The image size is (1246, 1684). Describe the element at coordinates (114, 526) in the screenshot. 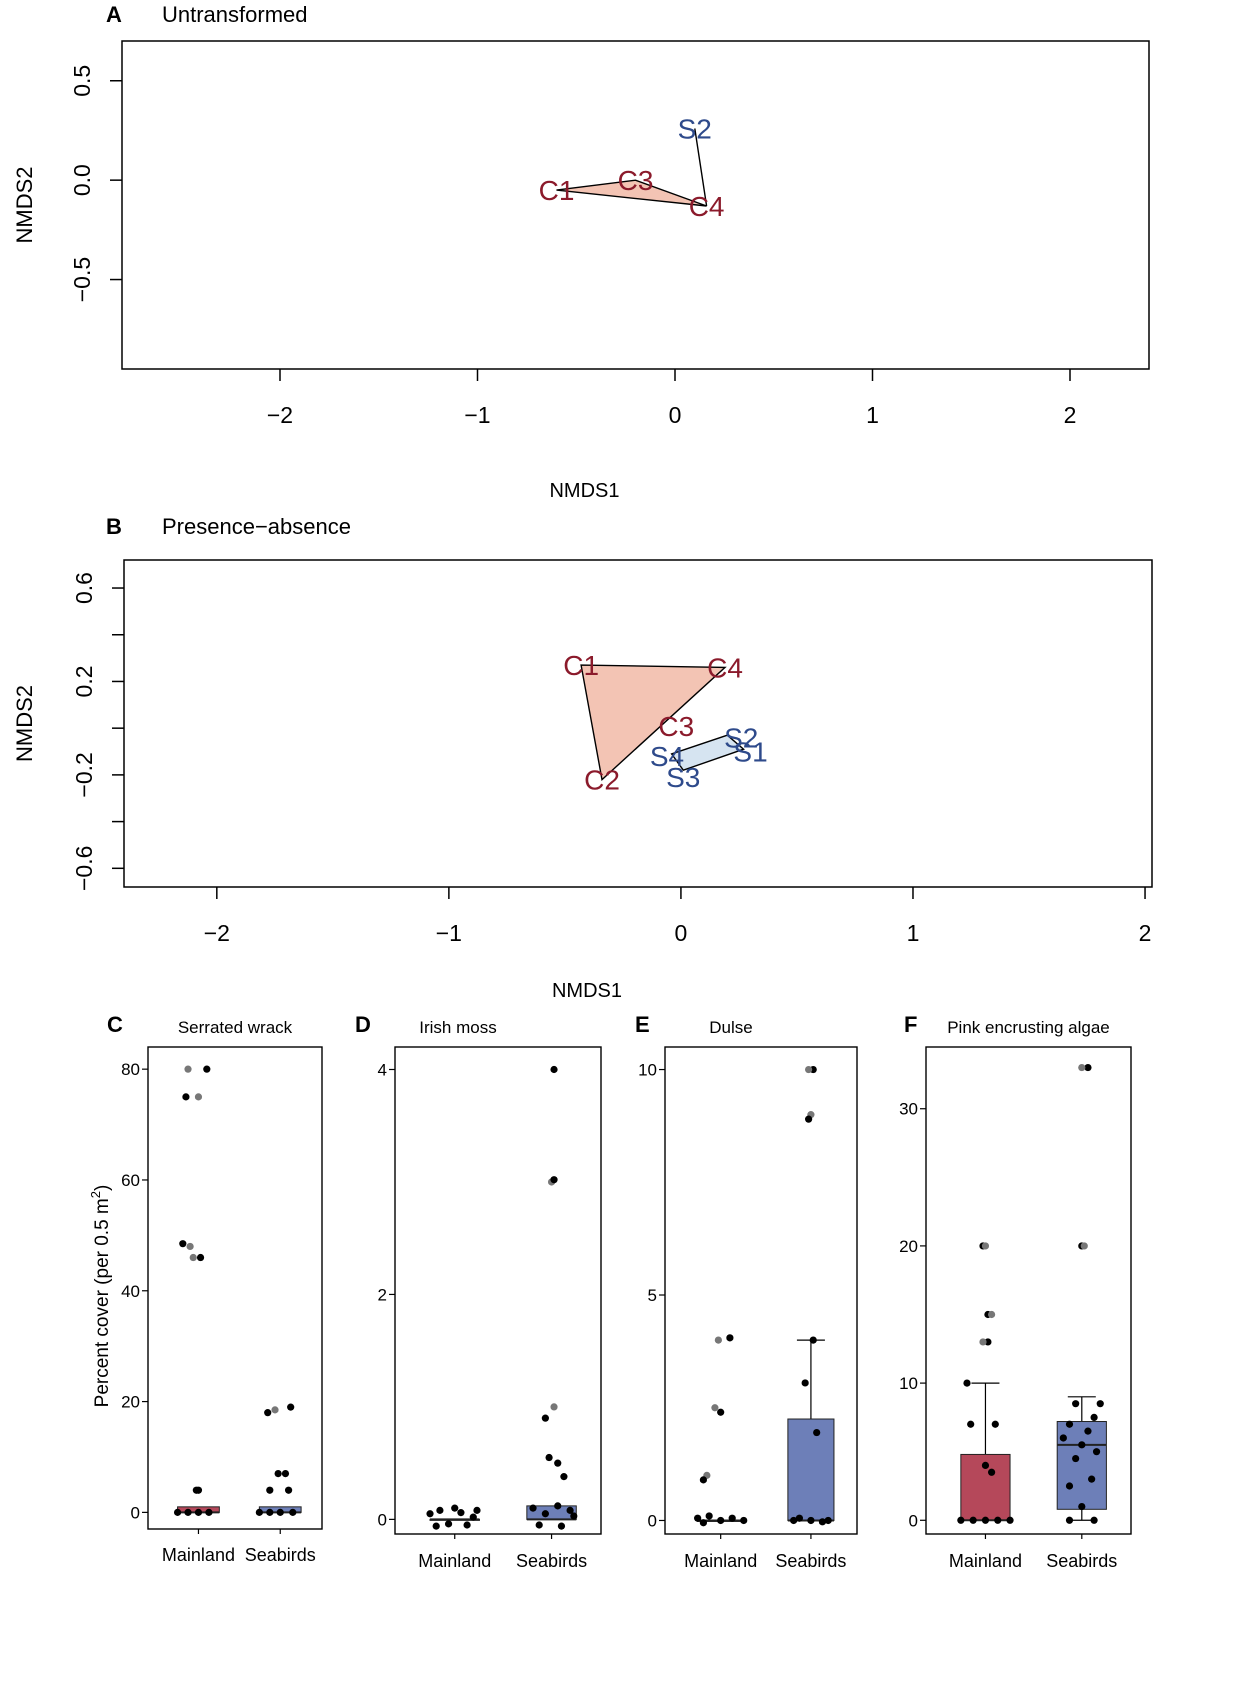

I see `panel-letter: B` at that location.